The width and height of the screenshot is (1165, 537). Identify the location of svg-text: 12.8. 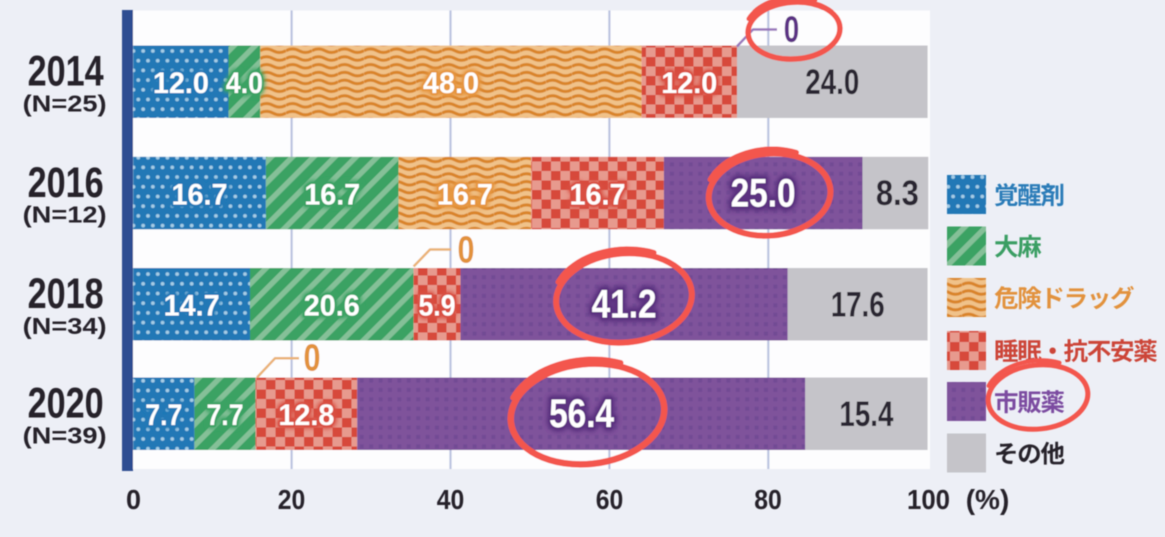
(306, 415).